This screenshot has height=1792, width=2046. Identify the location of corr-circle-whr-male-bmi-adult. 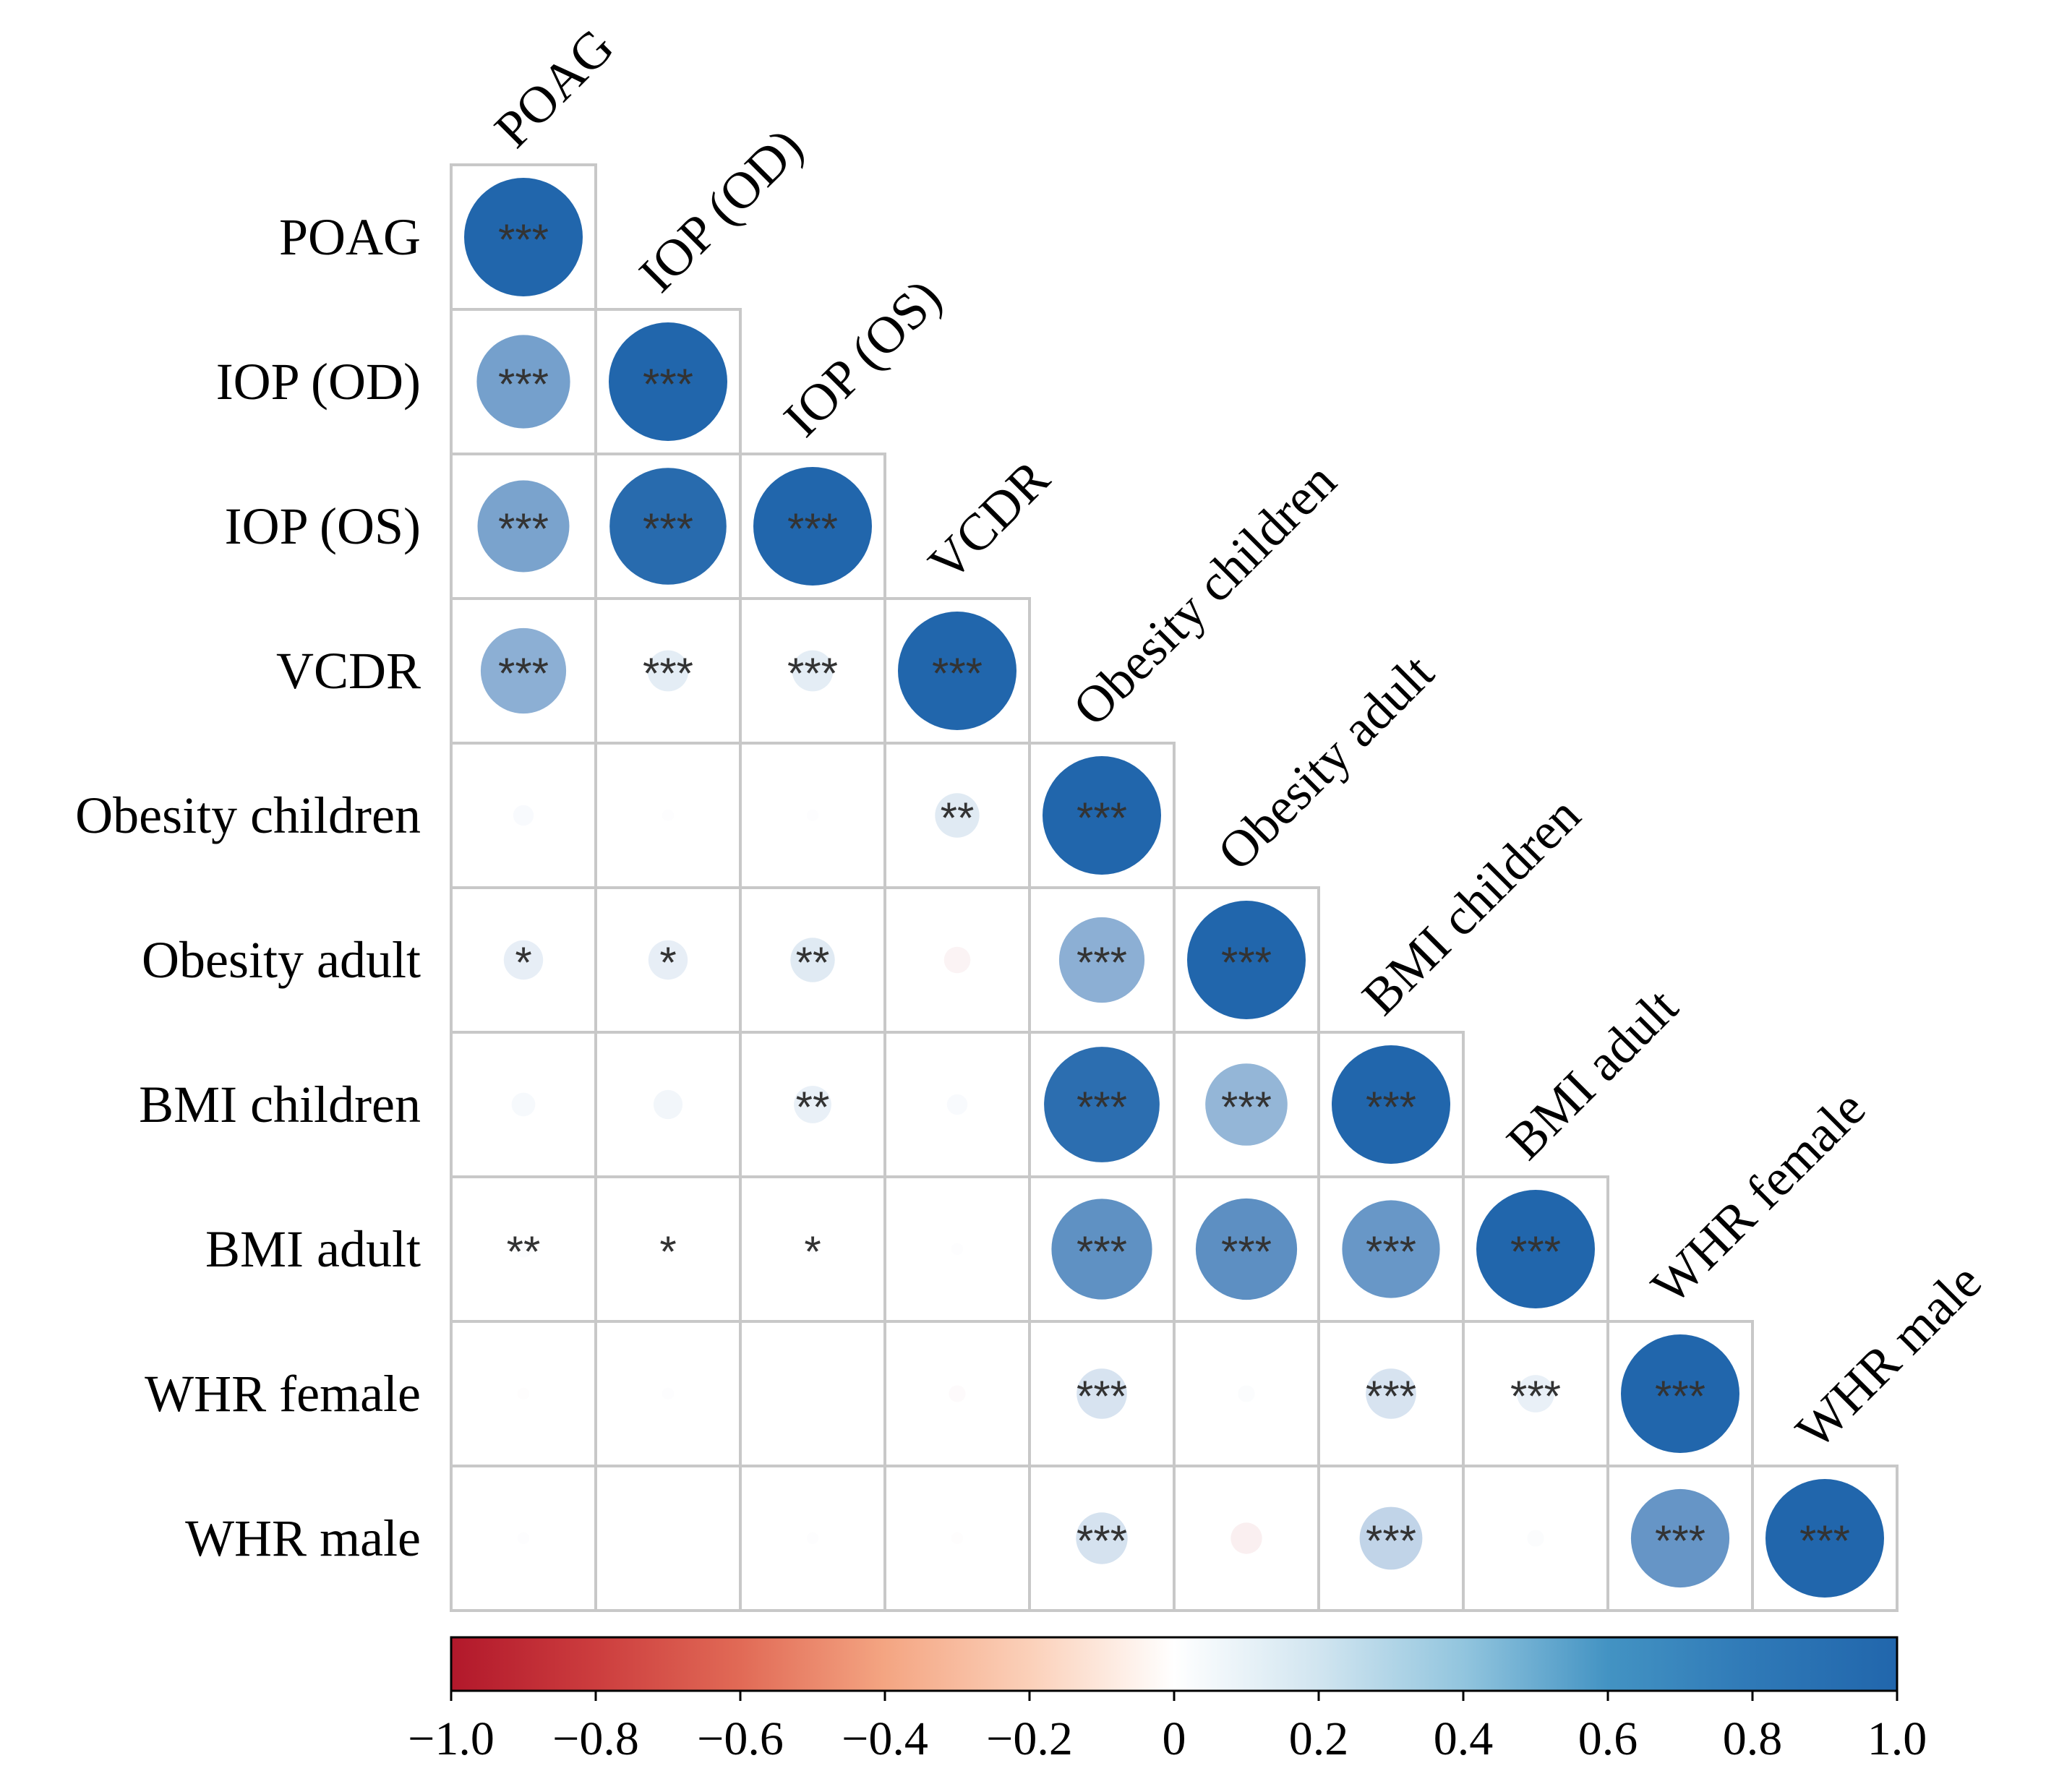
(1535, 1539).